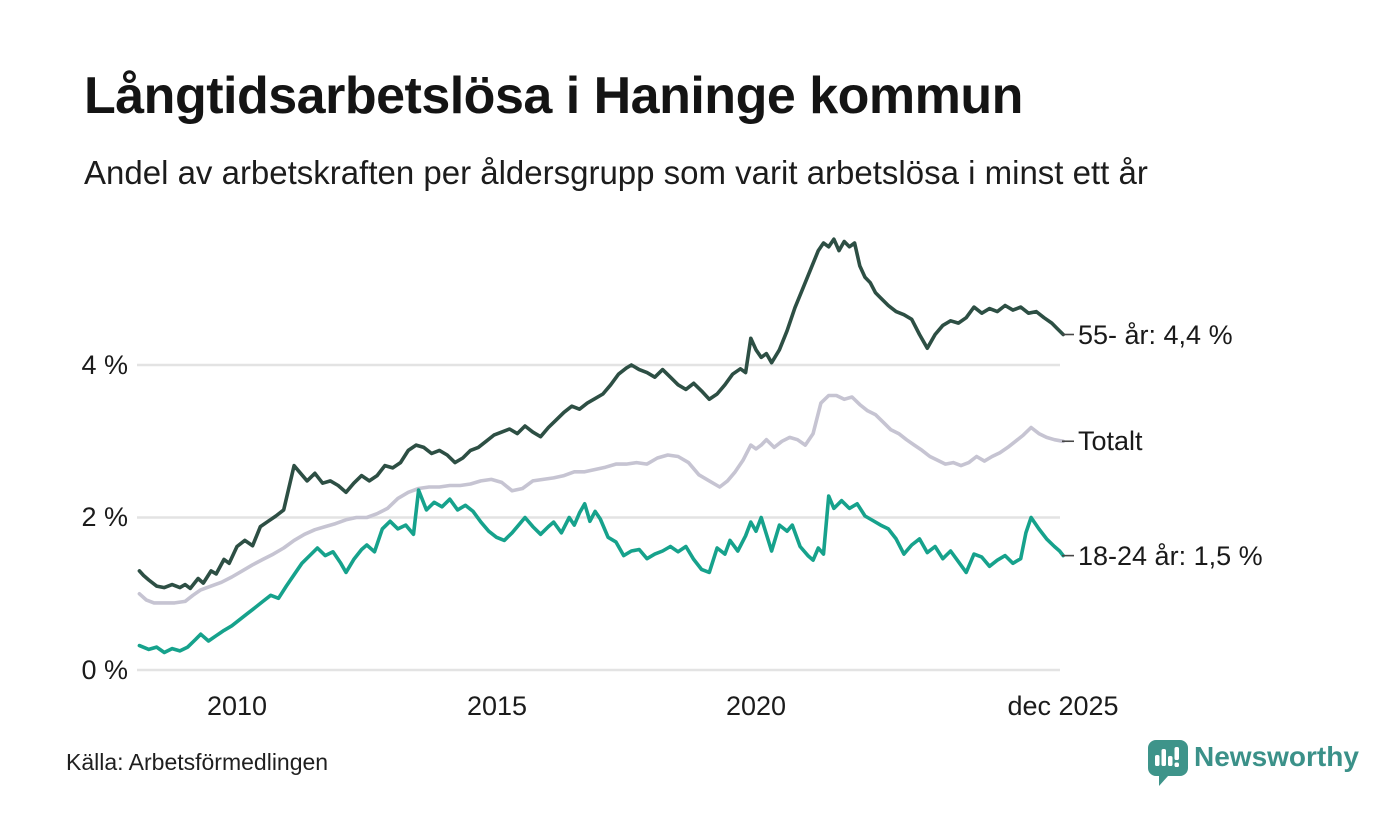 The image size is (1400, 840). What do you see at coordinates (756, 706) in the screenshot?
I see `x-axis-tick-2020: 2020` at bounding box center [756, 706].